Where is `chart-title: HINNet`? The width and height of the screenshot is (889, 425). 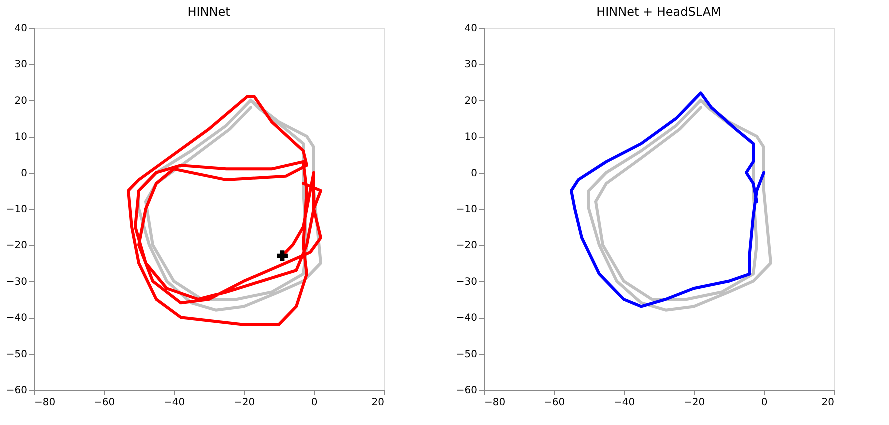
chart-title: HINNet is located at coordinates (209, 12).